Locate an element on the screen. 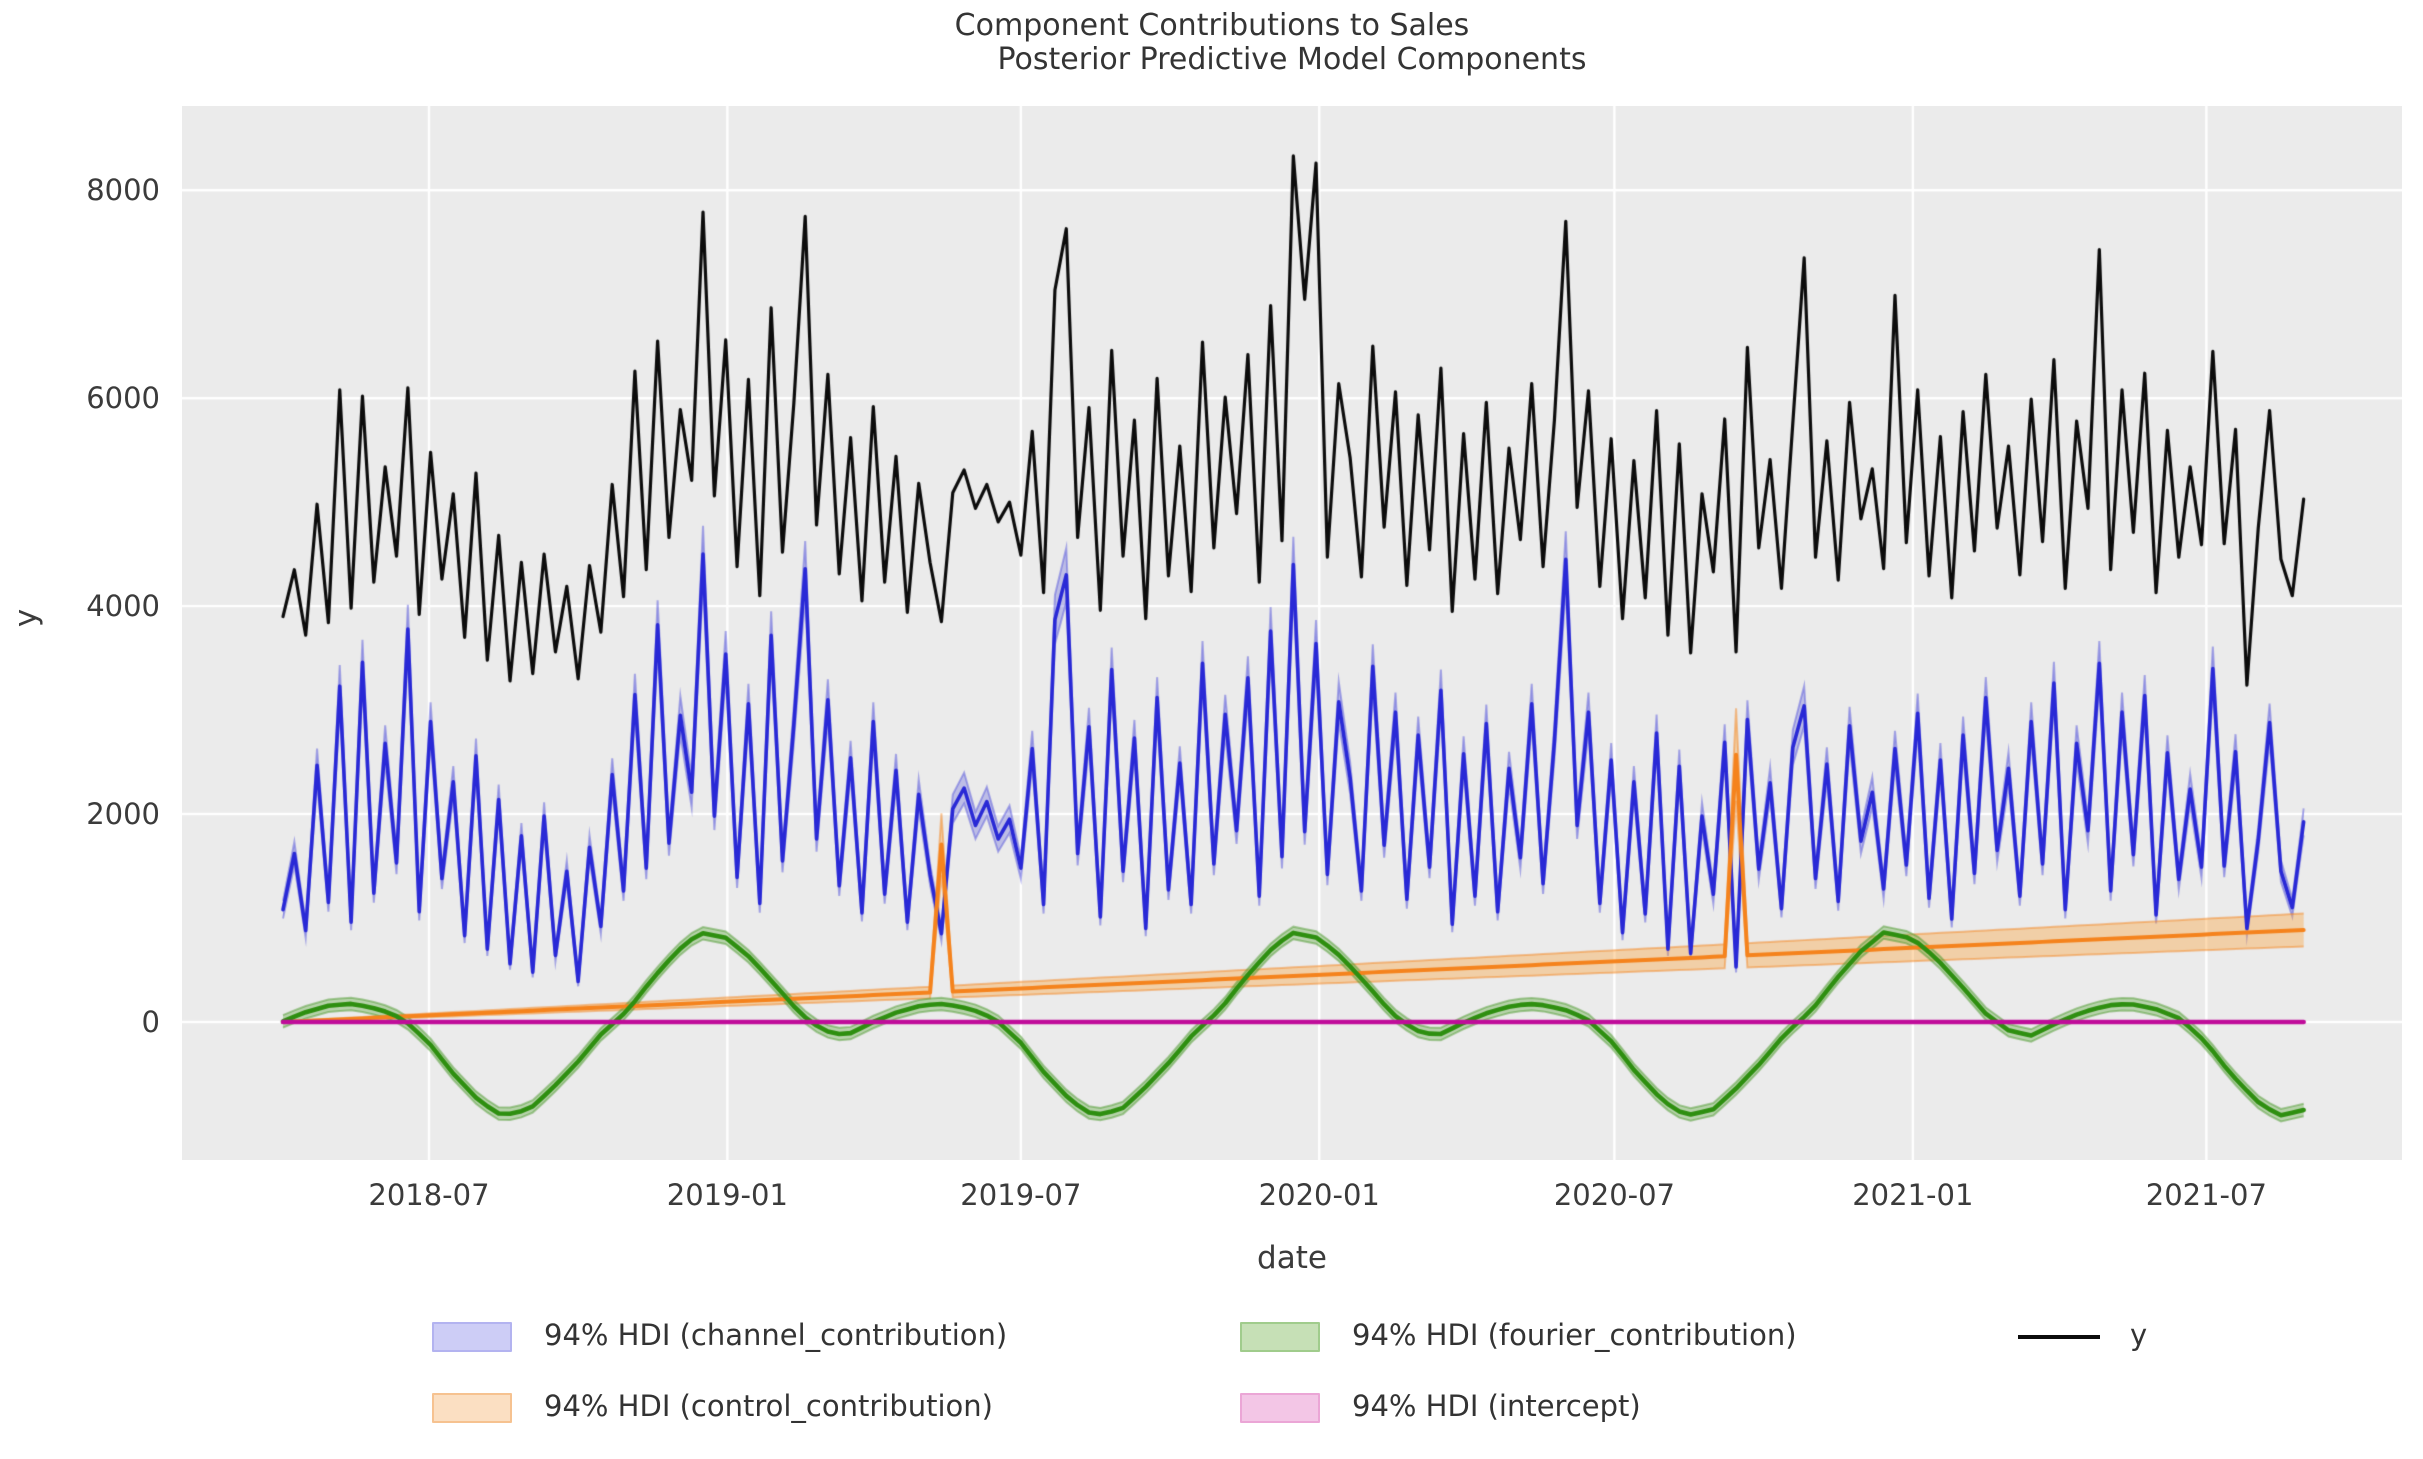 This screenshot has height=1459, width=2423. legend-label: 94% HDI (fourier_contribution) is located at coordinates (1574, 1335).